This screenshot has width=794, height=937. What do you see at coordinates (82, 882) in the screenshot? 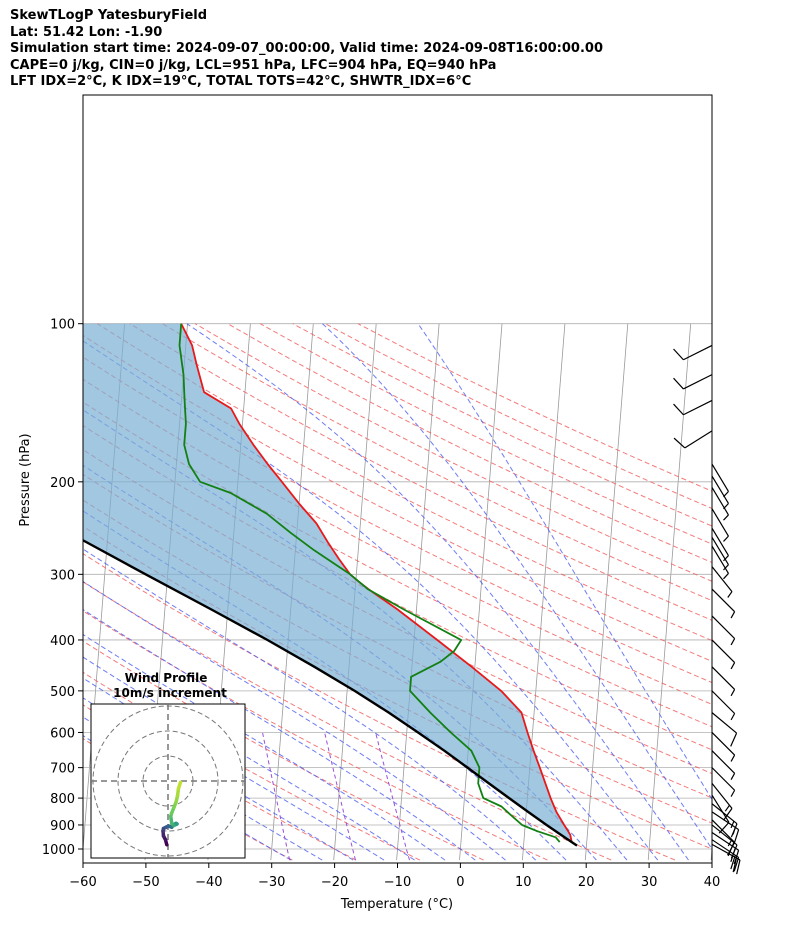
I see `x-tick-label: −60` at bounding box center [82, 882].